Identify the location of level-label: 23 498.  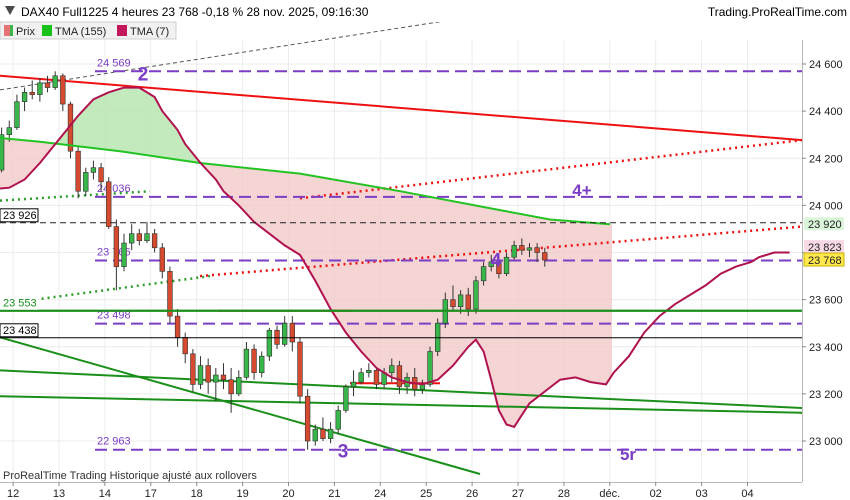
(114, 316).